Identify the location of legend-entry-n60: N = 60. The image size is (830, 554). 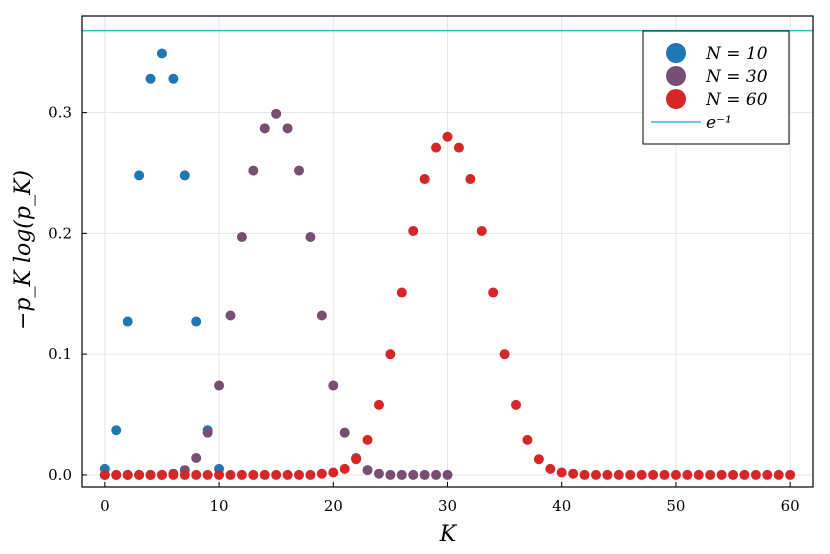
(717, 99).